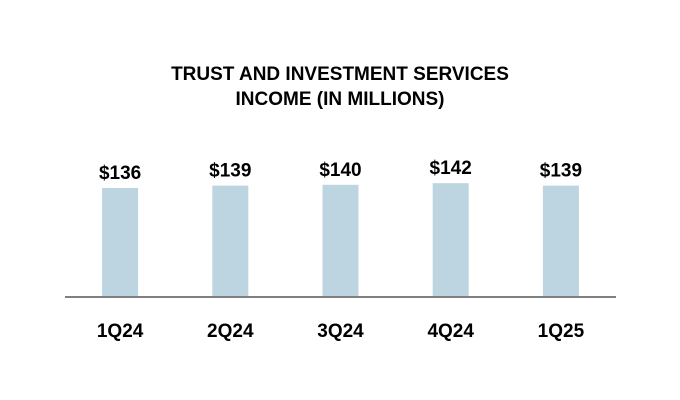 This screenshot has width=680, height=400. What do you see at coordinates (450, 331) in the screenshot?
I see `x-tick-label: 4Q24` at bounding box center [450, 331].